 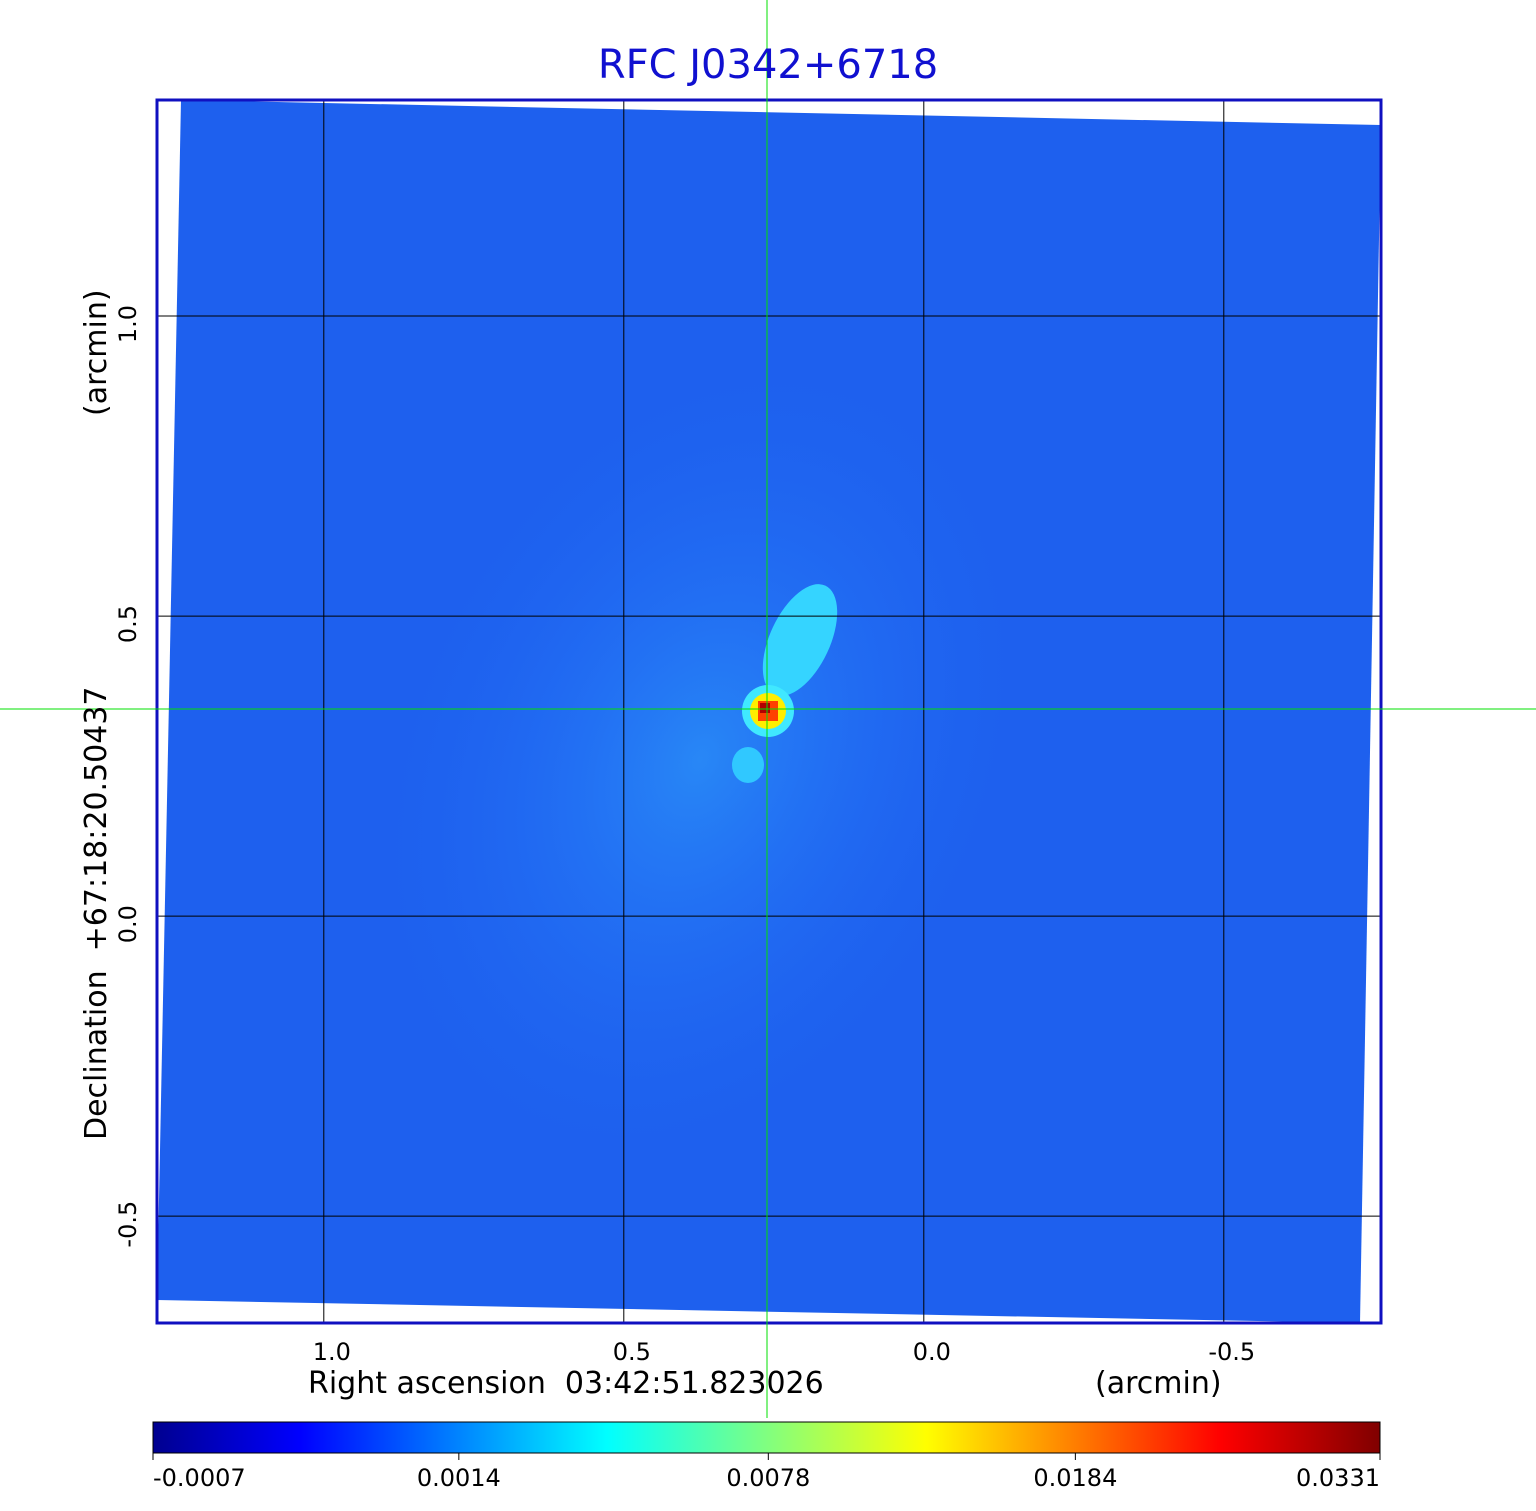 I want to click on x-tick-label: 1.0, so click(x=332, y=1352).